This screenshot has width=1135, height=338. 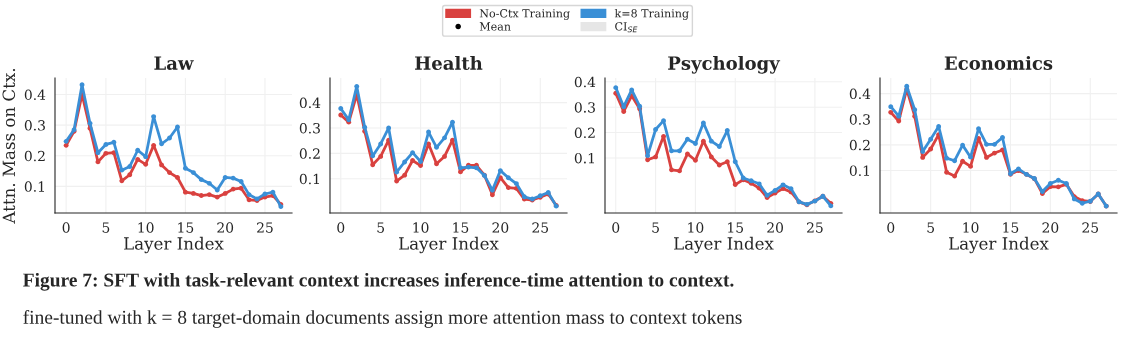 What do you see at coordinates (378, 281) in the screenshot?
I see `caption: Figure 7: SFT with task-relevant context increases inference-time attention to context.` at bounding box center [378, 281].